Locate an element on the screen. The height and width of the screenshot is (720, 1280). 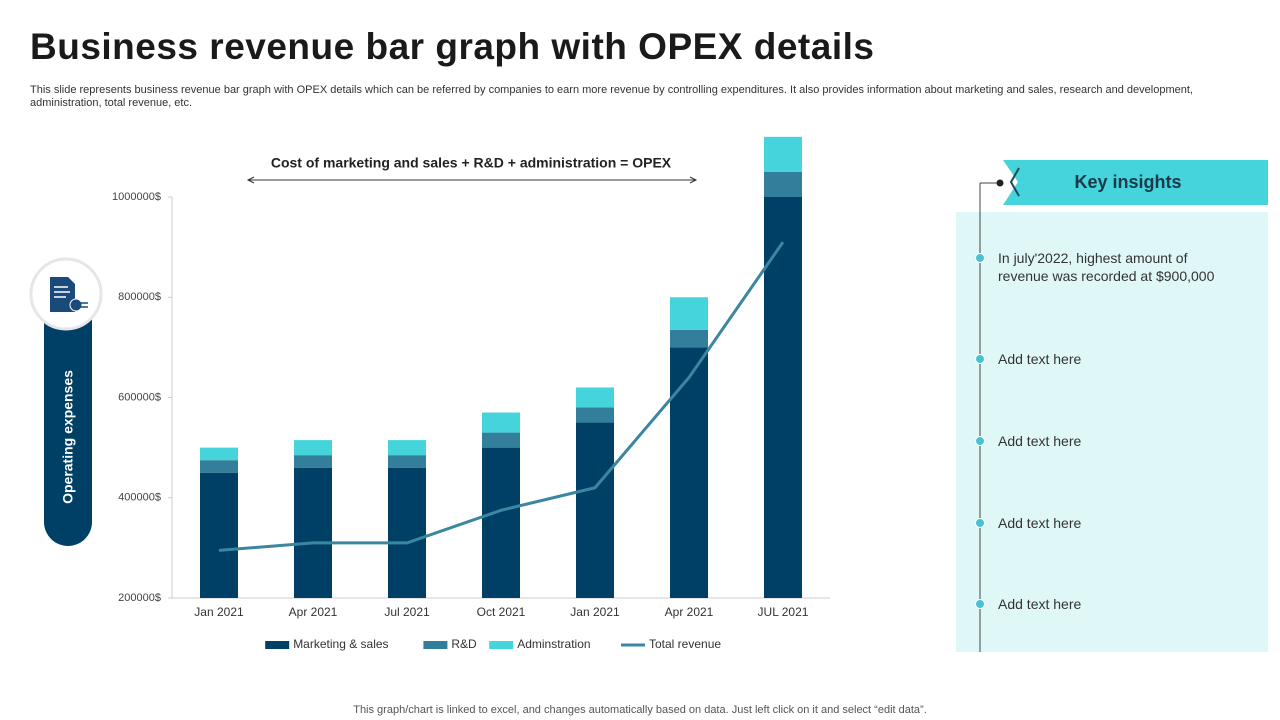
y-label-pill is located at coordinates (68, 418).